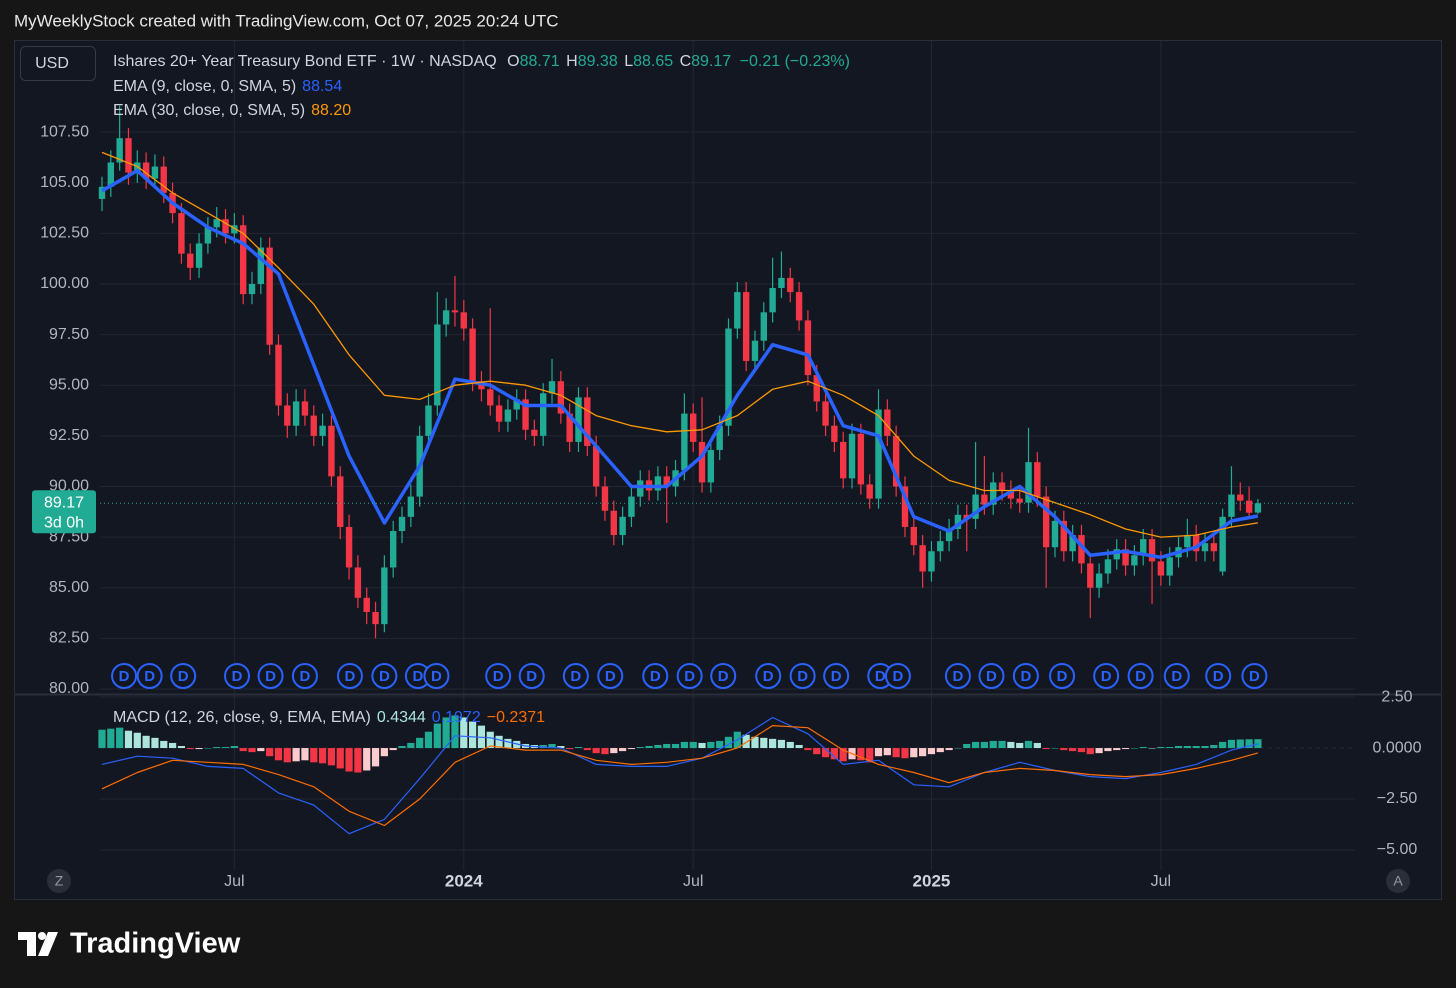  What do you see at coordinates (64, 502) in the screenshot?
I see `price-tag-label: 89.17` at bounding box center [64, 502].